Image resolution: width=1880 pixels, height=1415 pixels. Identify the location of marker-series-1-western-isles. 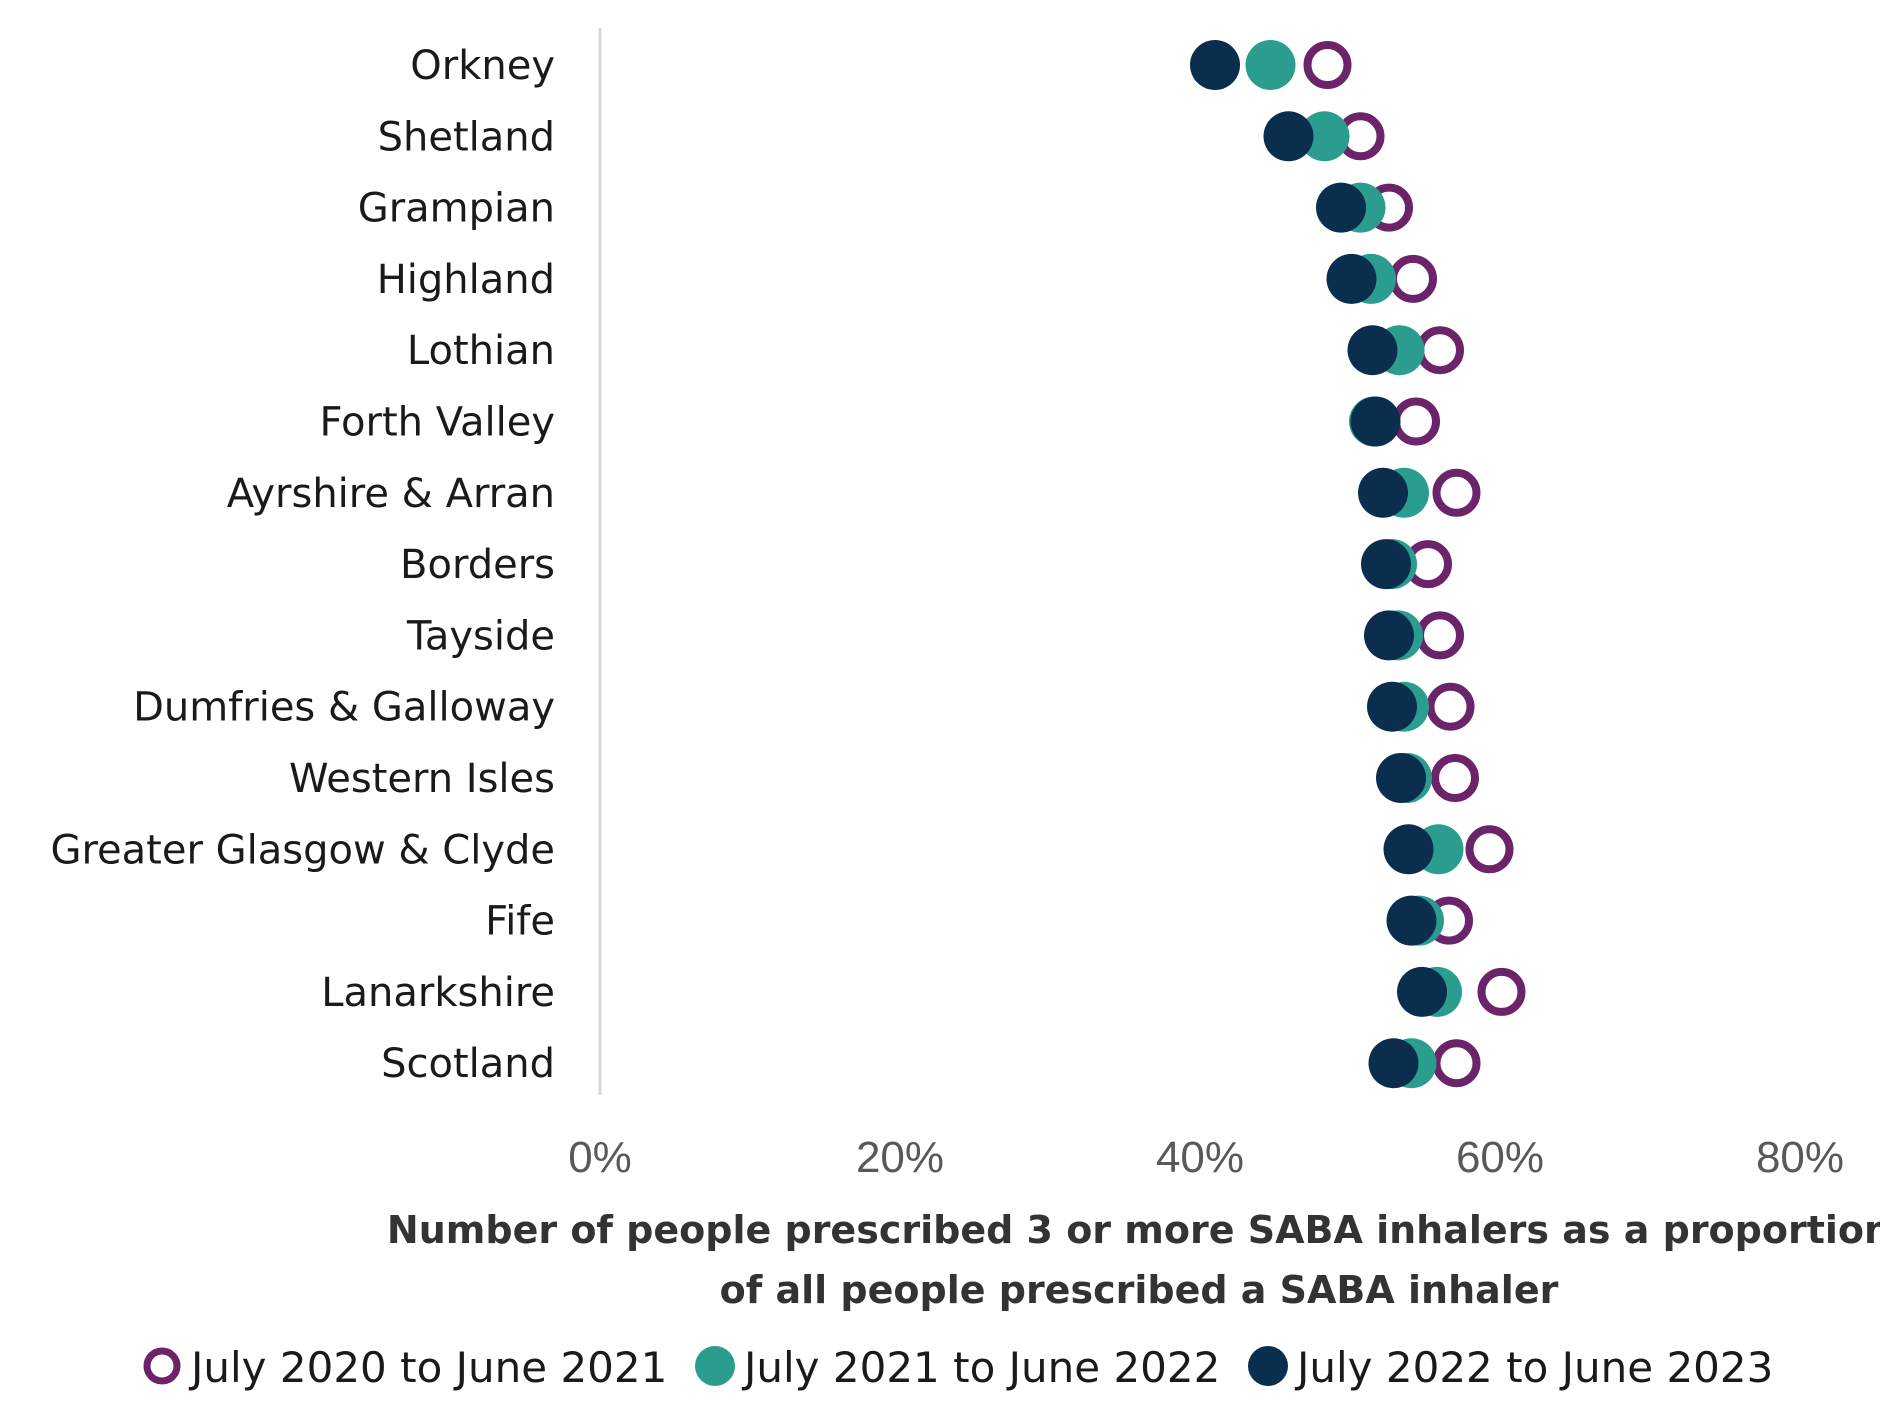
(1455, 778).